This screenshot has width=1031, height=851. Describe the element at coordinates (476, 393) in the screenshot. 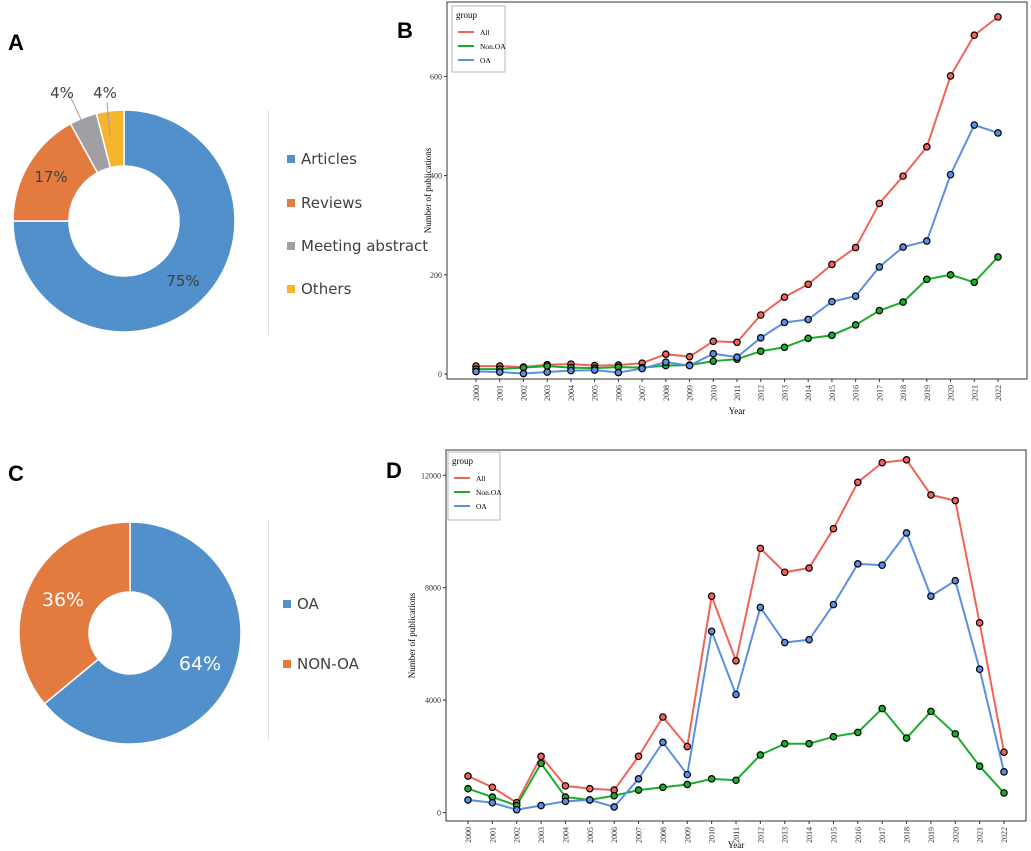

I see `x-tick-label: 2000` at that location.